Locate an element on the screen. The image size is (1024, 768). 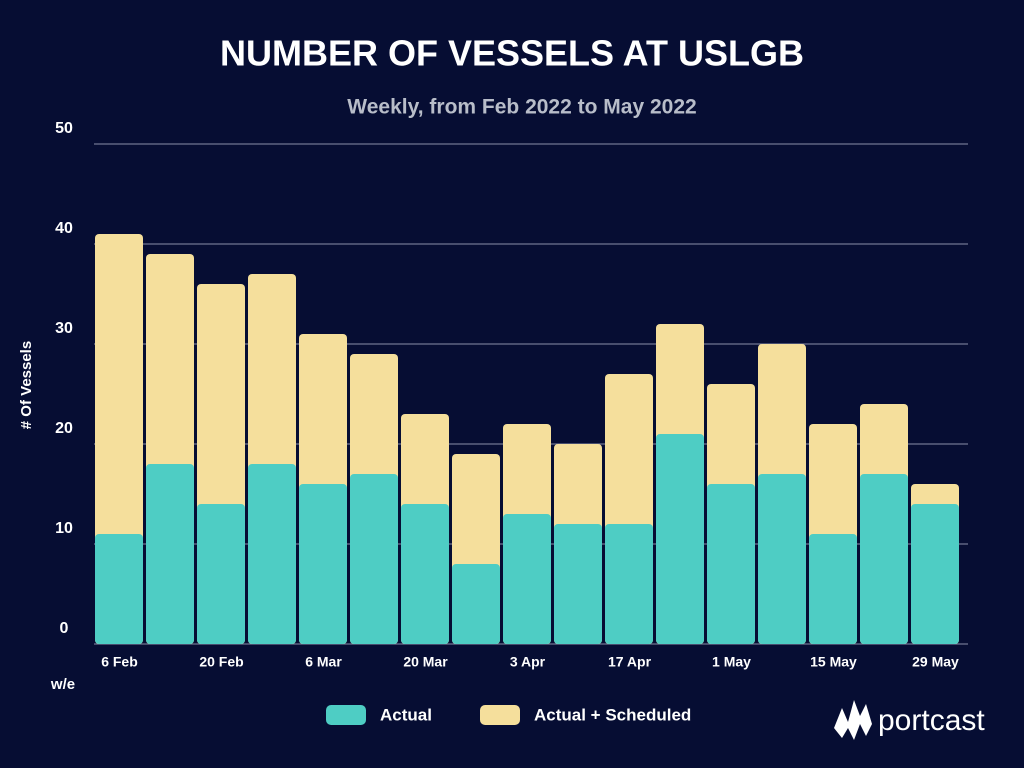
x-tick-label: 1 May is located at coordinates (731, 662).